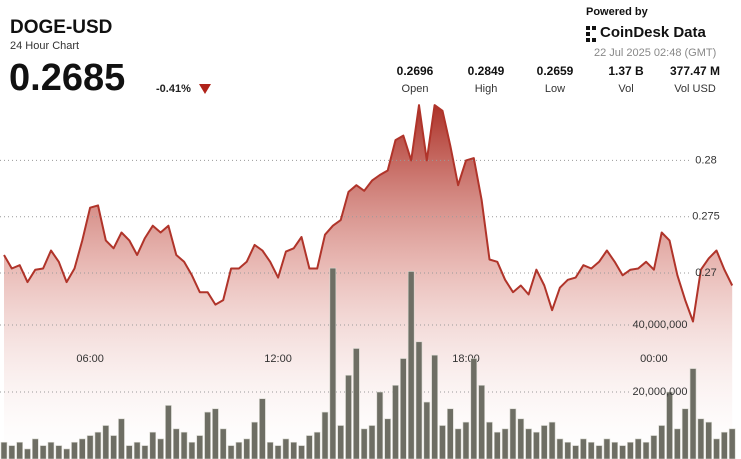 This screenshot has height=459, width=741. What do you see at coordinates (659, 325) in the screenshot?
I see `y-tick-label: 40,000,000` at bounding box center [659, 325].